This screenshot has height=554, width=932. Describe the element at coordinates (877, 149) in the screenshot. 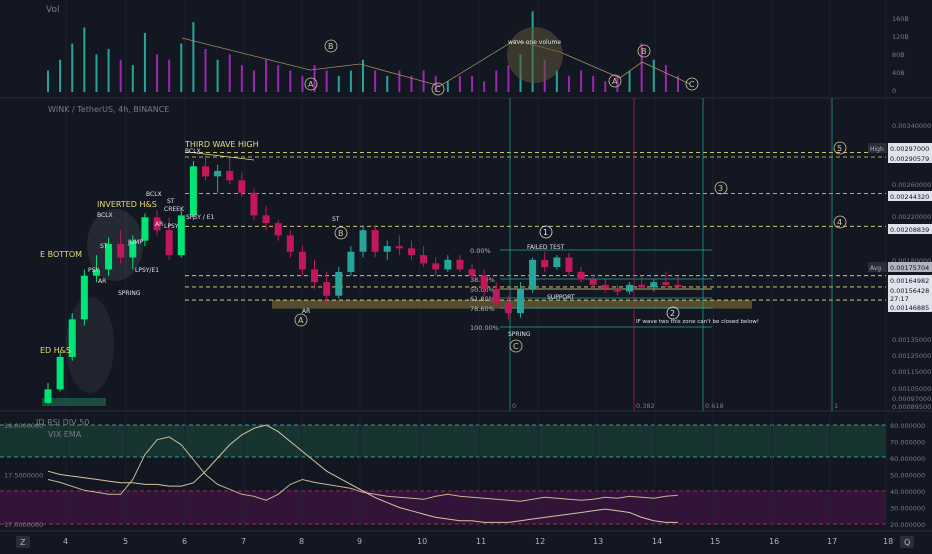

I see `price-badge-tag-text: High` at that location.